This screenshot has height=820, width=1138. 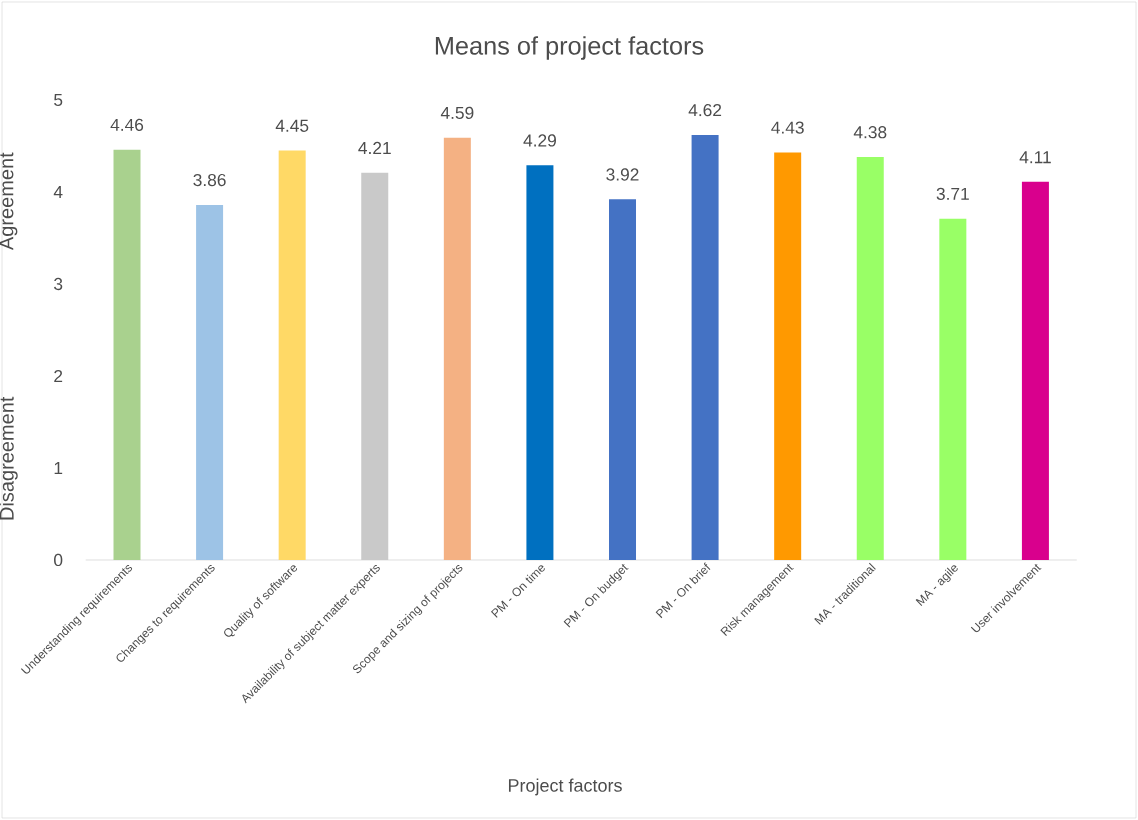 I want to click on data-label: 4.38, so click(x=870, y=132).